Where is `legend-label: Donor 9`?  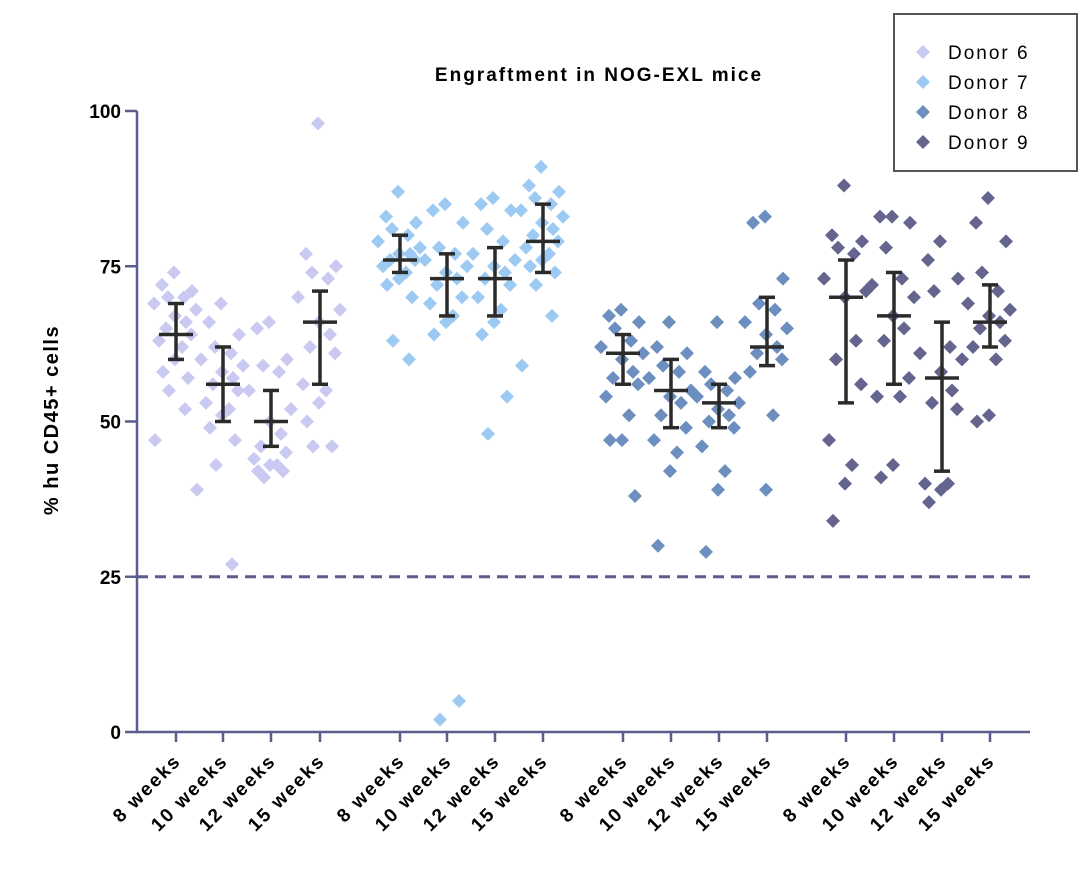 legend-label: Donor 9 is located at coordinates (989, 143).